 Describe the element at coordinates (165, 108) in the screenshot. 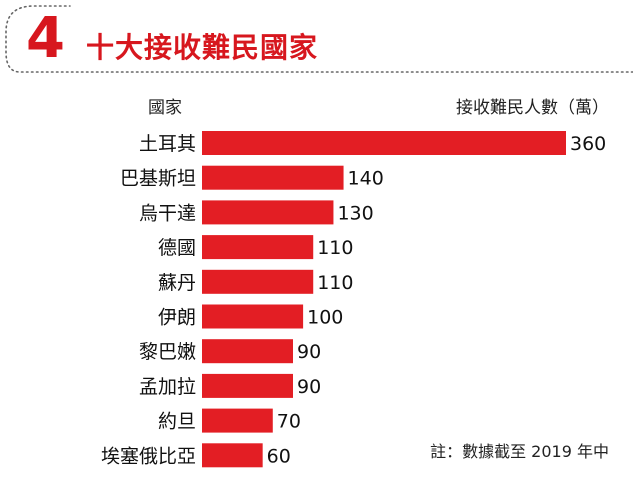

I see `country-column-header: 國家` at that location.